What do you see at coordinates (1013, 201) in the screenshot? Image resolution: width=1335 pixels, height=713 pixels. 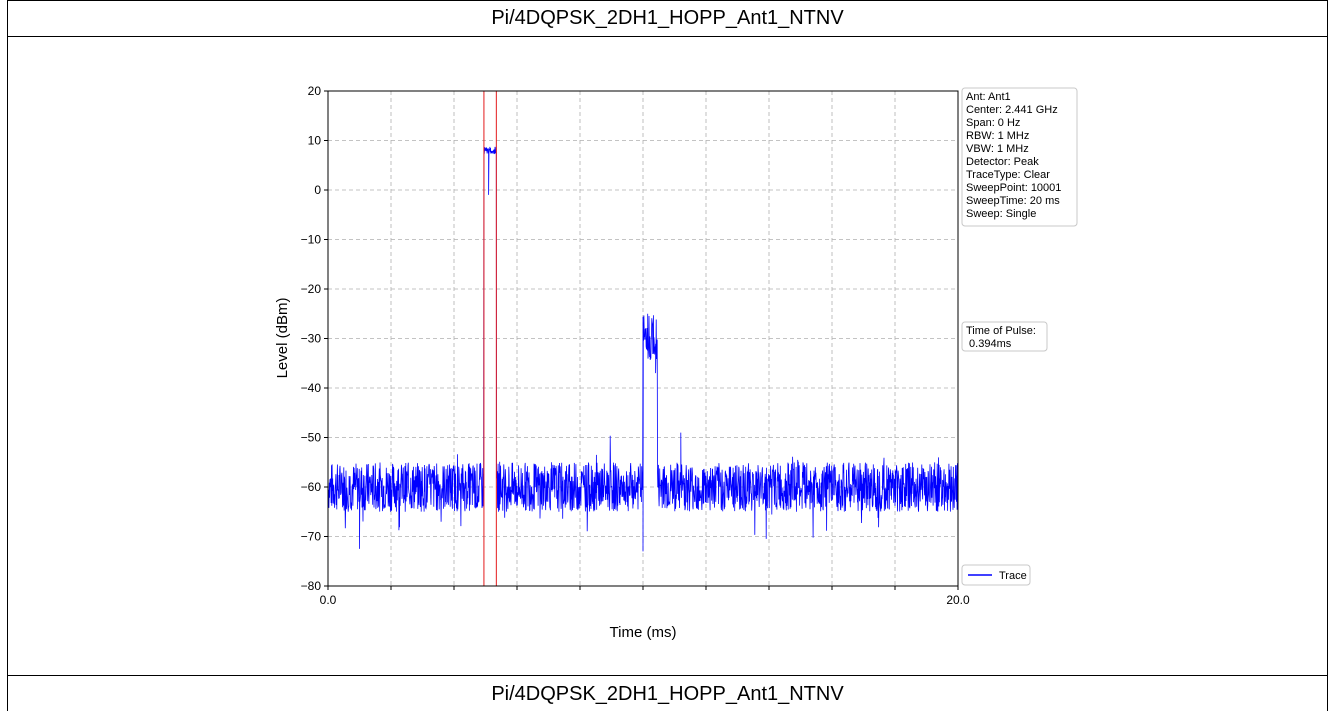 I see `info-sweeptime: SweepTime: 20 ms` at bounding box center [1013, 201].